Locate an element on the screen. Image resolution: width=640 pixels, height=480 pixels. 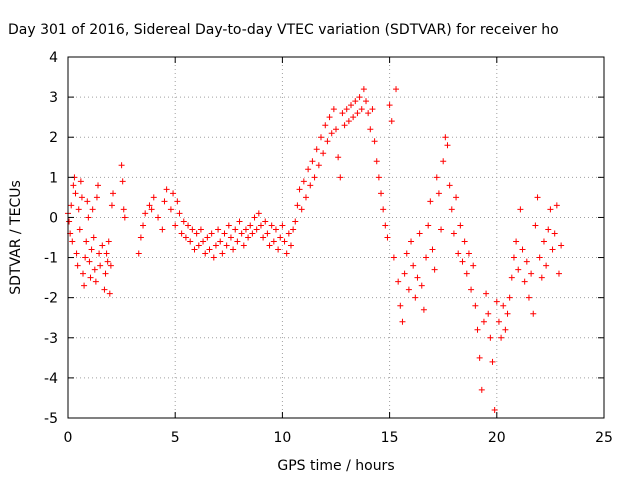
y-tick-label: -4 is located at coordinates (51, 379).